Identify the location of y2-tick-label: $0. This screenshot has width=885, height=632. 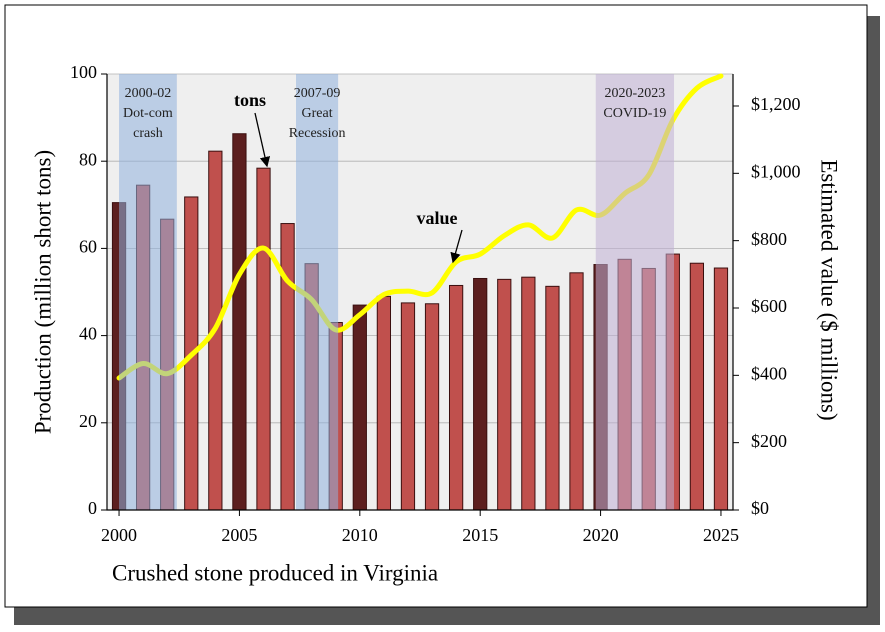
(760, 508).